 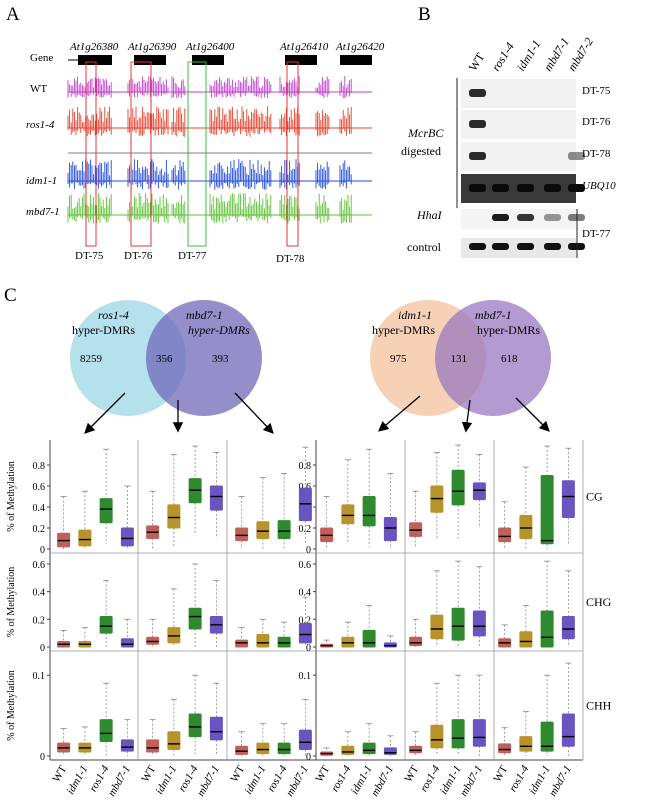 What do you see at coordinates (599, 186) in the screenshot?
I see `row-label-ubq10: UBQ10` at bounding box center [599, 186].